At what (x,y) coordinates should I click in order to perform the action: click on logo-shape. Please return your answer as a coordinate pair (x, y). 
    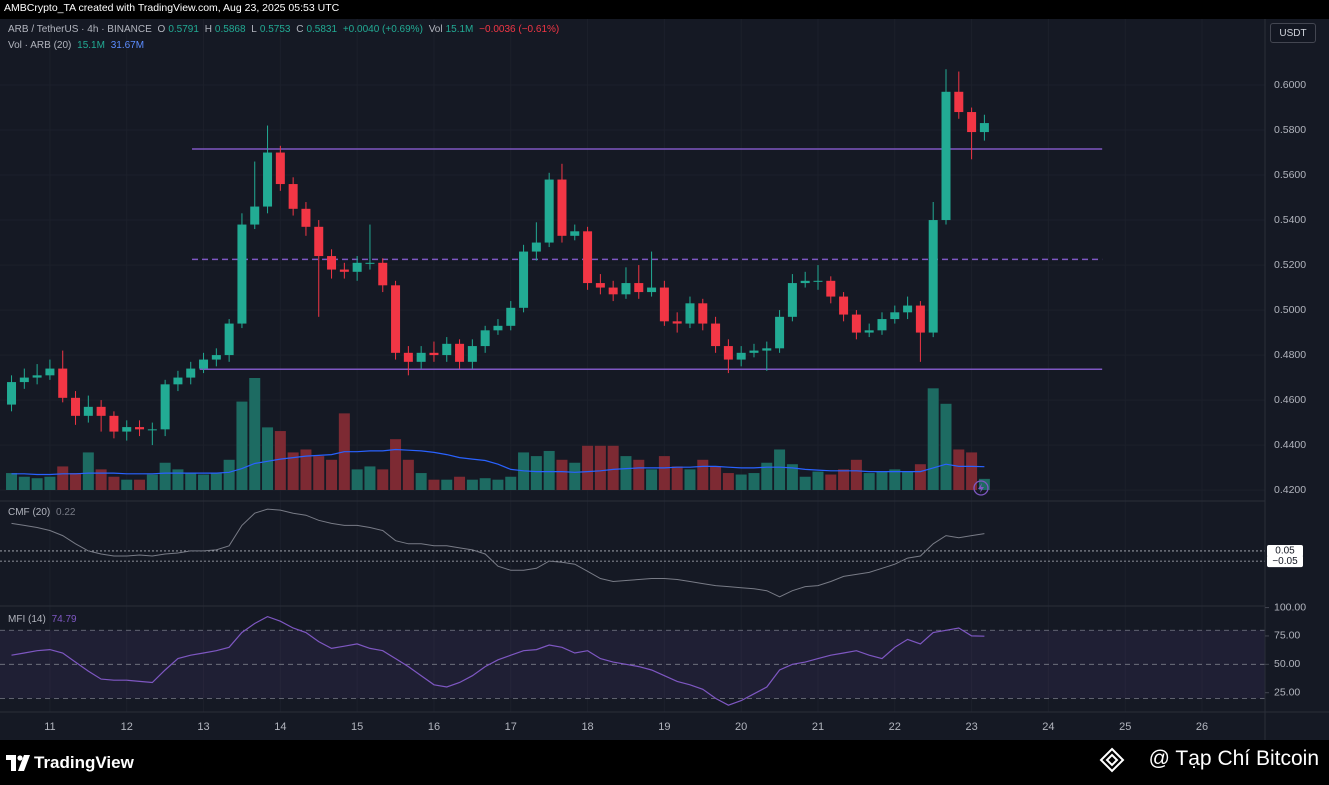
    Looking at the image, I should click on (18, 763).